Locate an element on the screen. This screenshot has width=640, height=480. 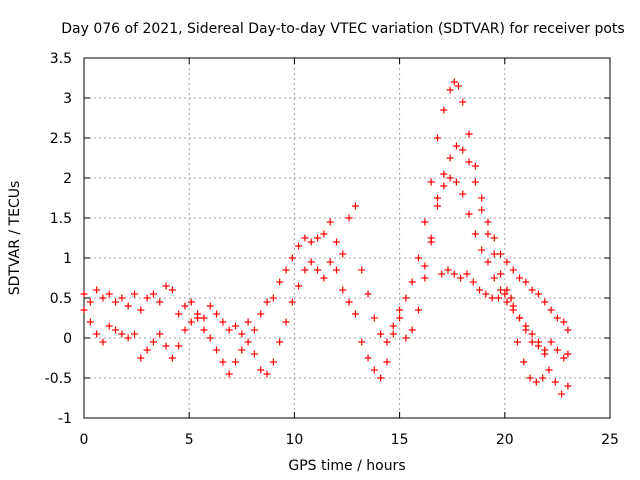
y-axis-label: SDTVAR / TECUs is located at coordinates (15, 238).